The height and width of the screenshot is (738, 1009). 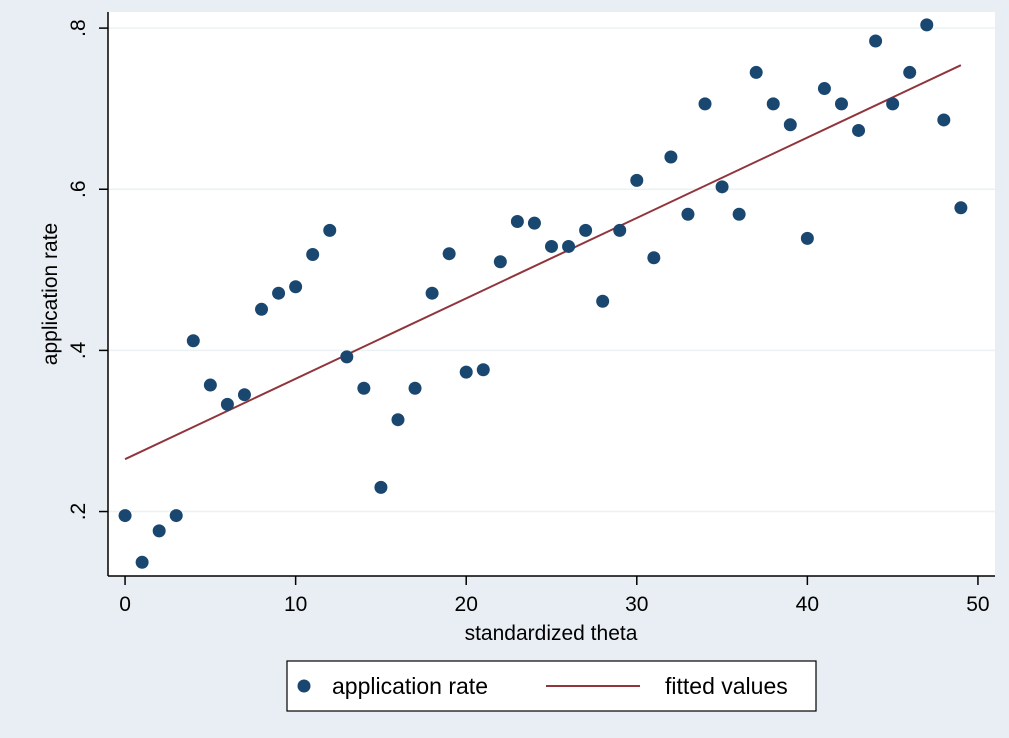 What do you see at coordinates (466, 604) in the screenshot?
I see `x-tick-label-2: 20` at bounding box center [466, 604].